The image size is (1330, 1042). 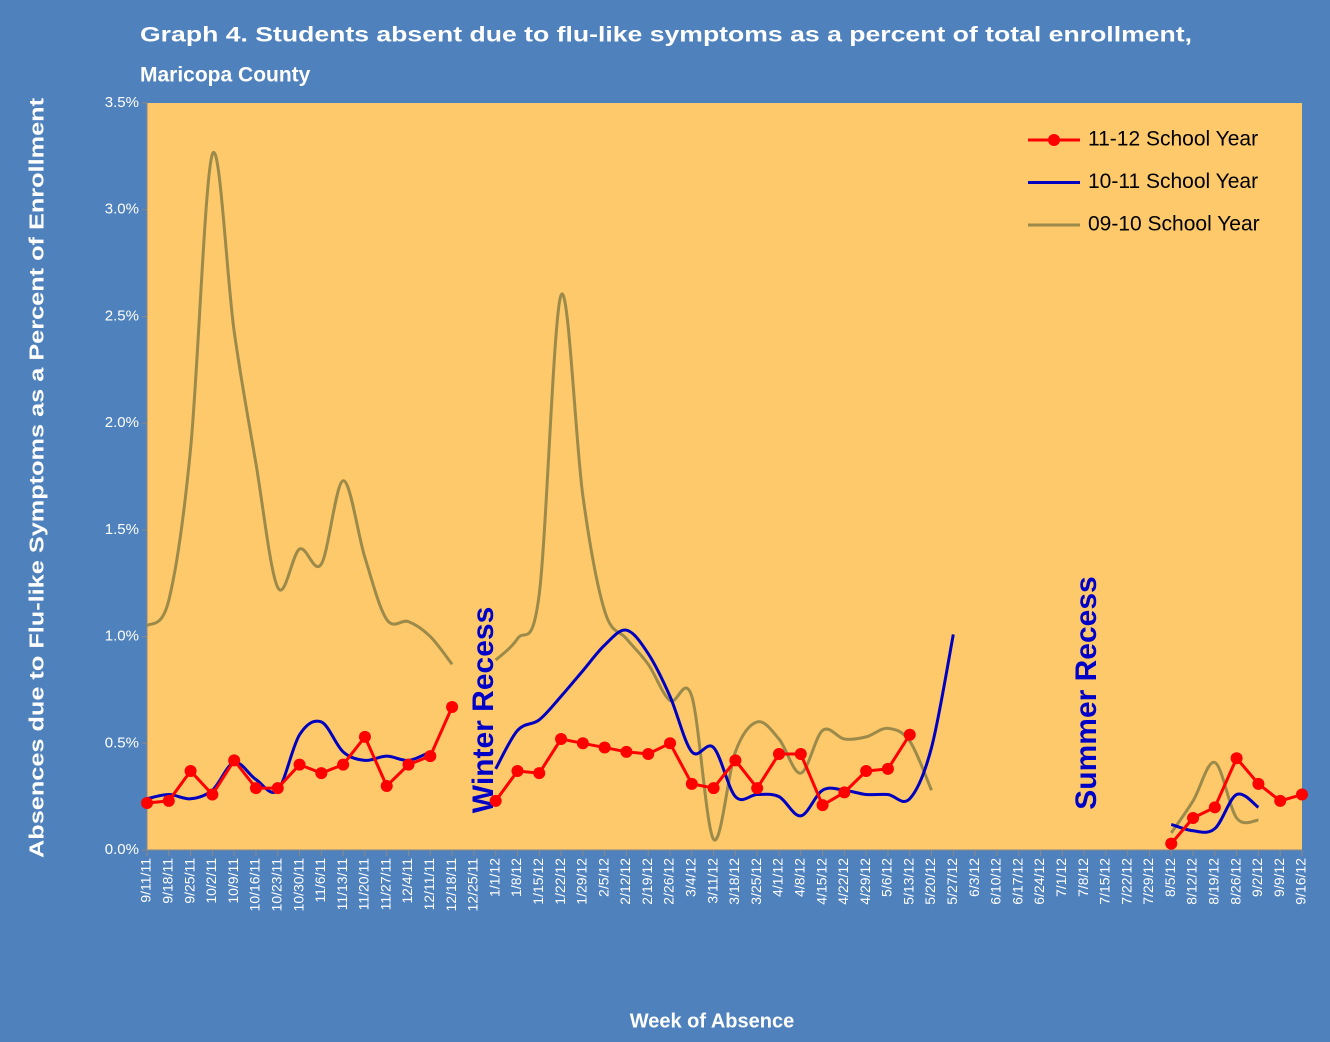 What do you see at coordinates (122, 636) in the screenshot?
I see `y-tick-label: 1.0%` at bounding box center [122, 636].